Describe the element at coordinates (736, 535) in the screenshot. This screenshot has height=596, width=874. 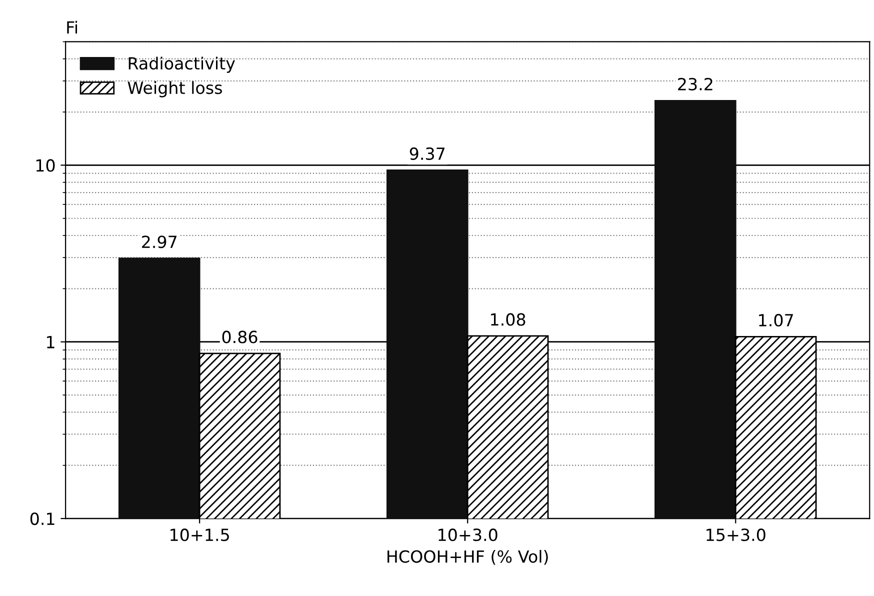
I see `x-tick-label: 15+3.0` at that location.